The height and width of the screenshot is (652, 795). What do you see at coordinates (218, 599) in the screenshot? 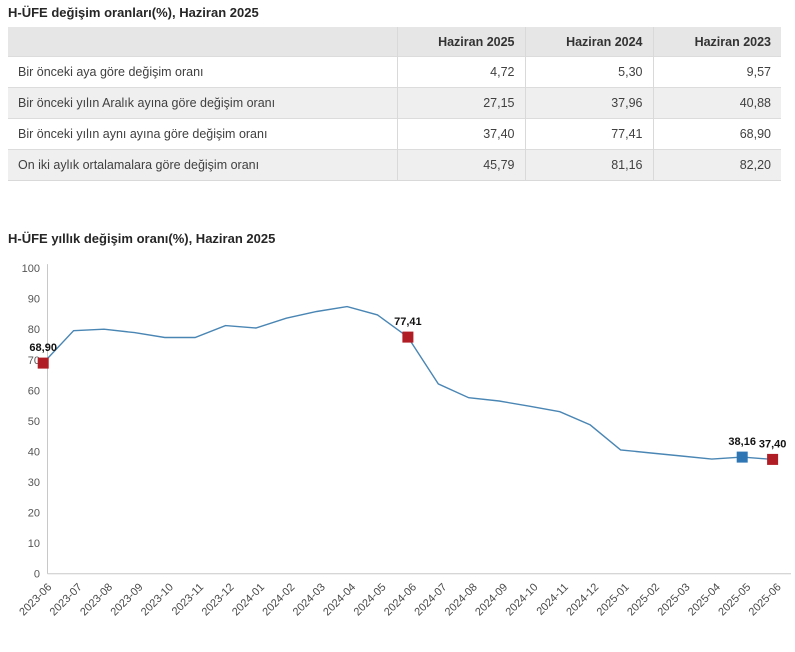
I see `x-tick-label: 2023-12` at bounding box center [218, 599].